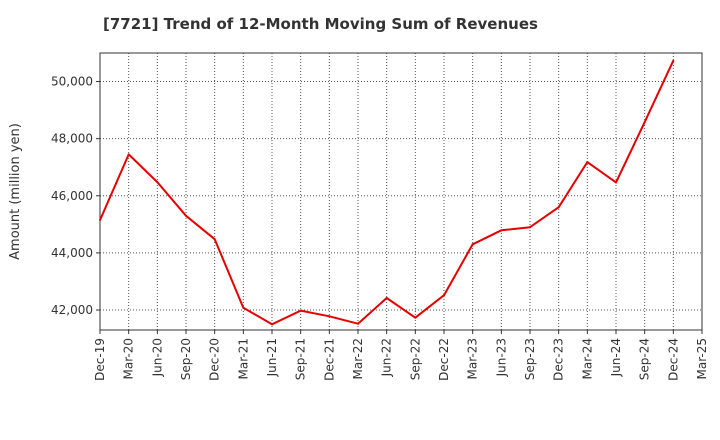 This screenshot has width=720, height=440. Describe the element at coordinates (387, 357) in the screenshot. I see `x-tick-label: Jun-22` at that location.